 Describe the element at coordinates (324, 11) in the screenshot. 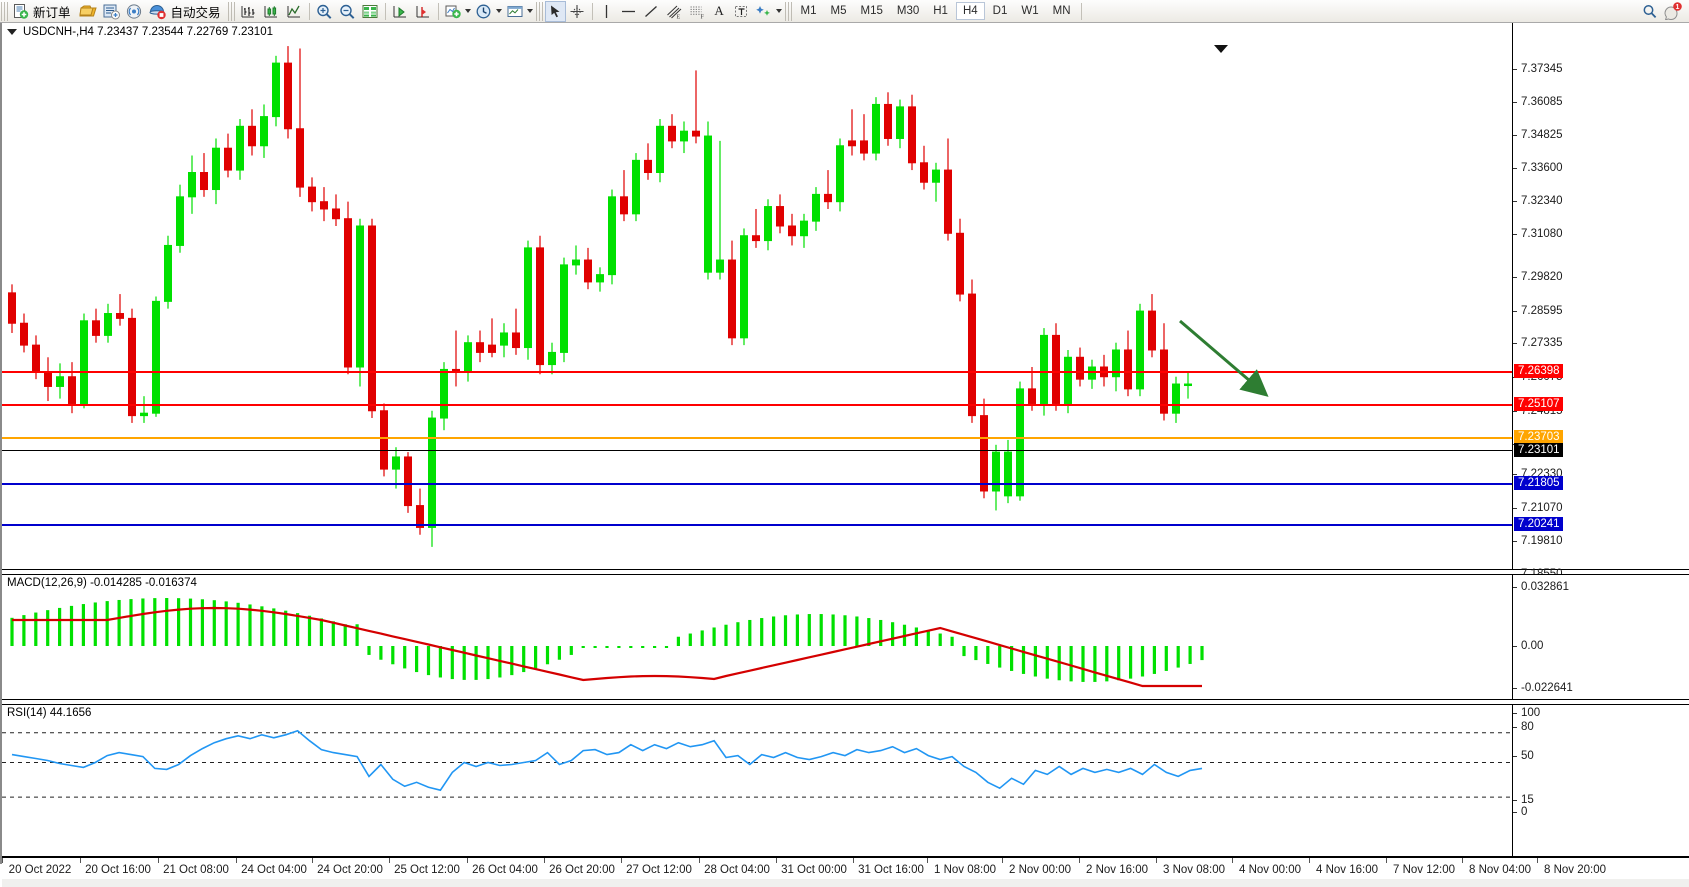

I see `zoom-in-button` at that location.